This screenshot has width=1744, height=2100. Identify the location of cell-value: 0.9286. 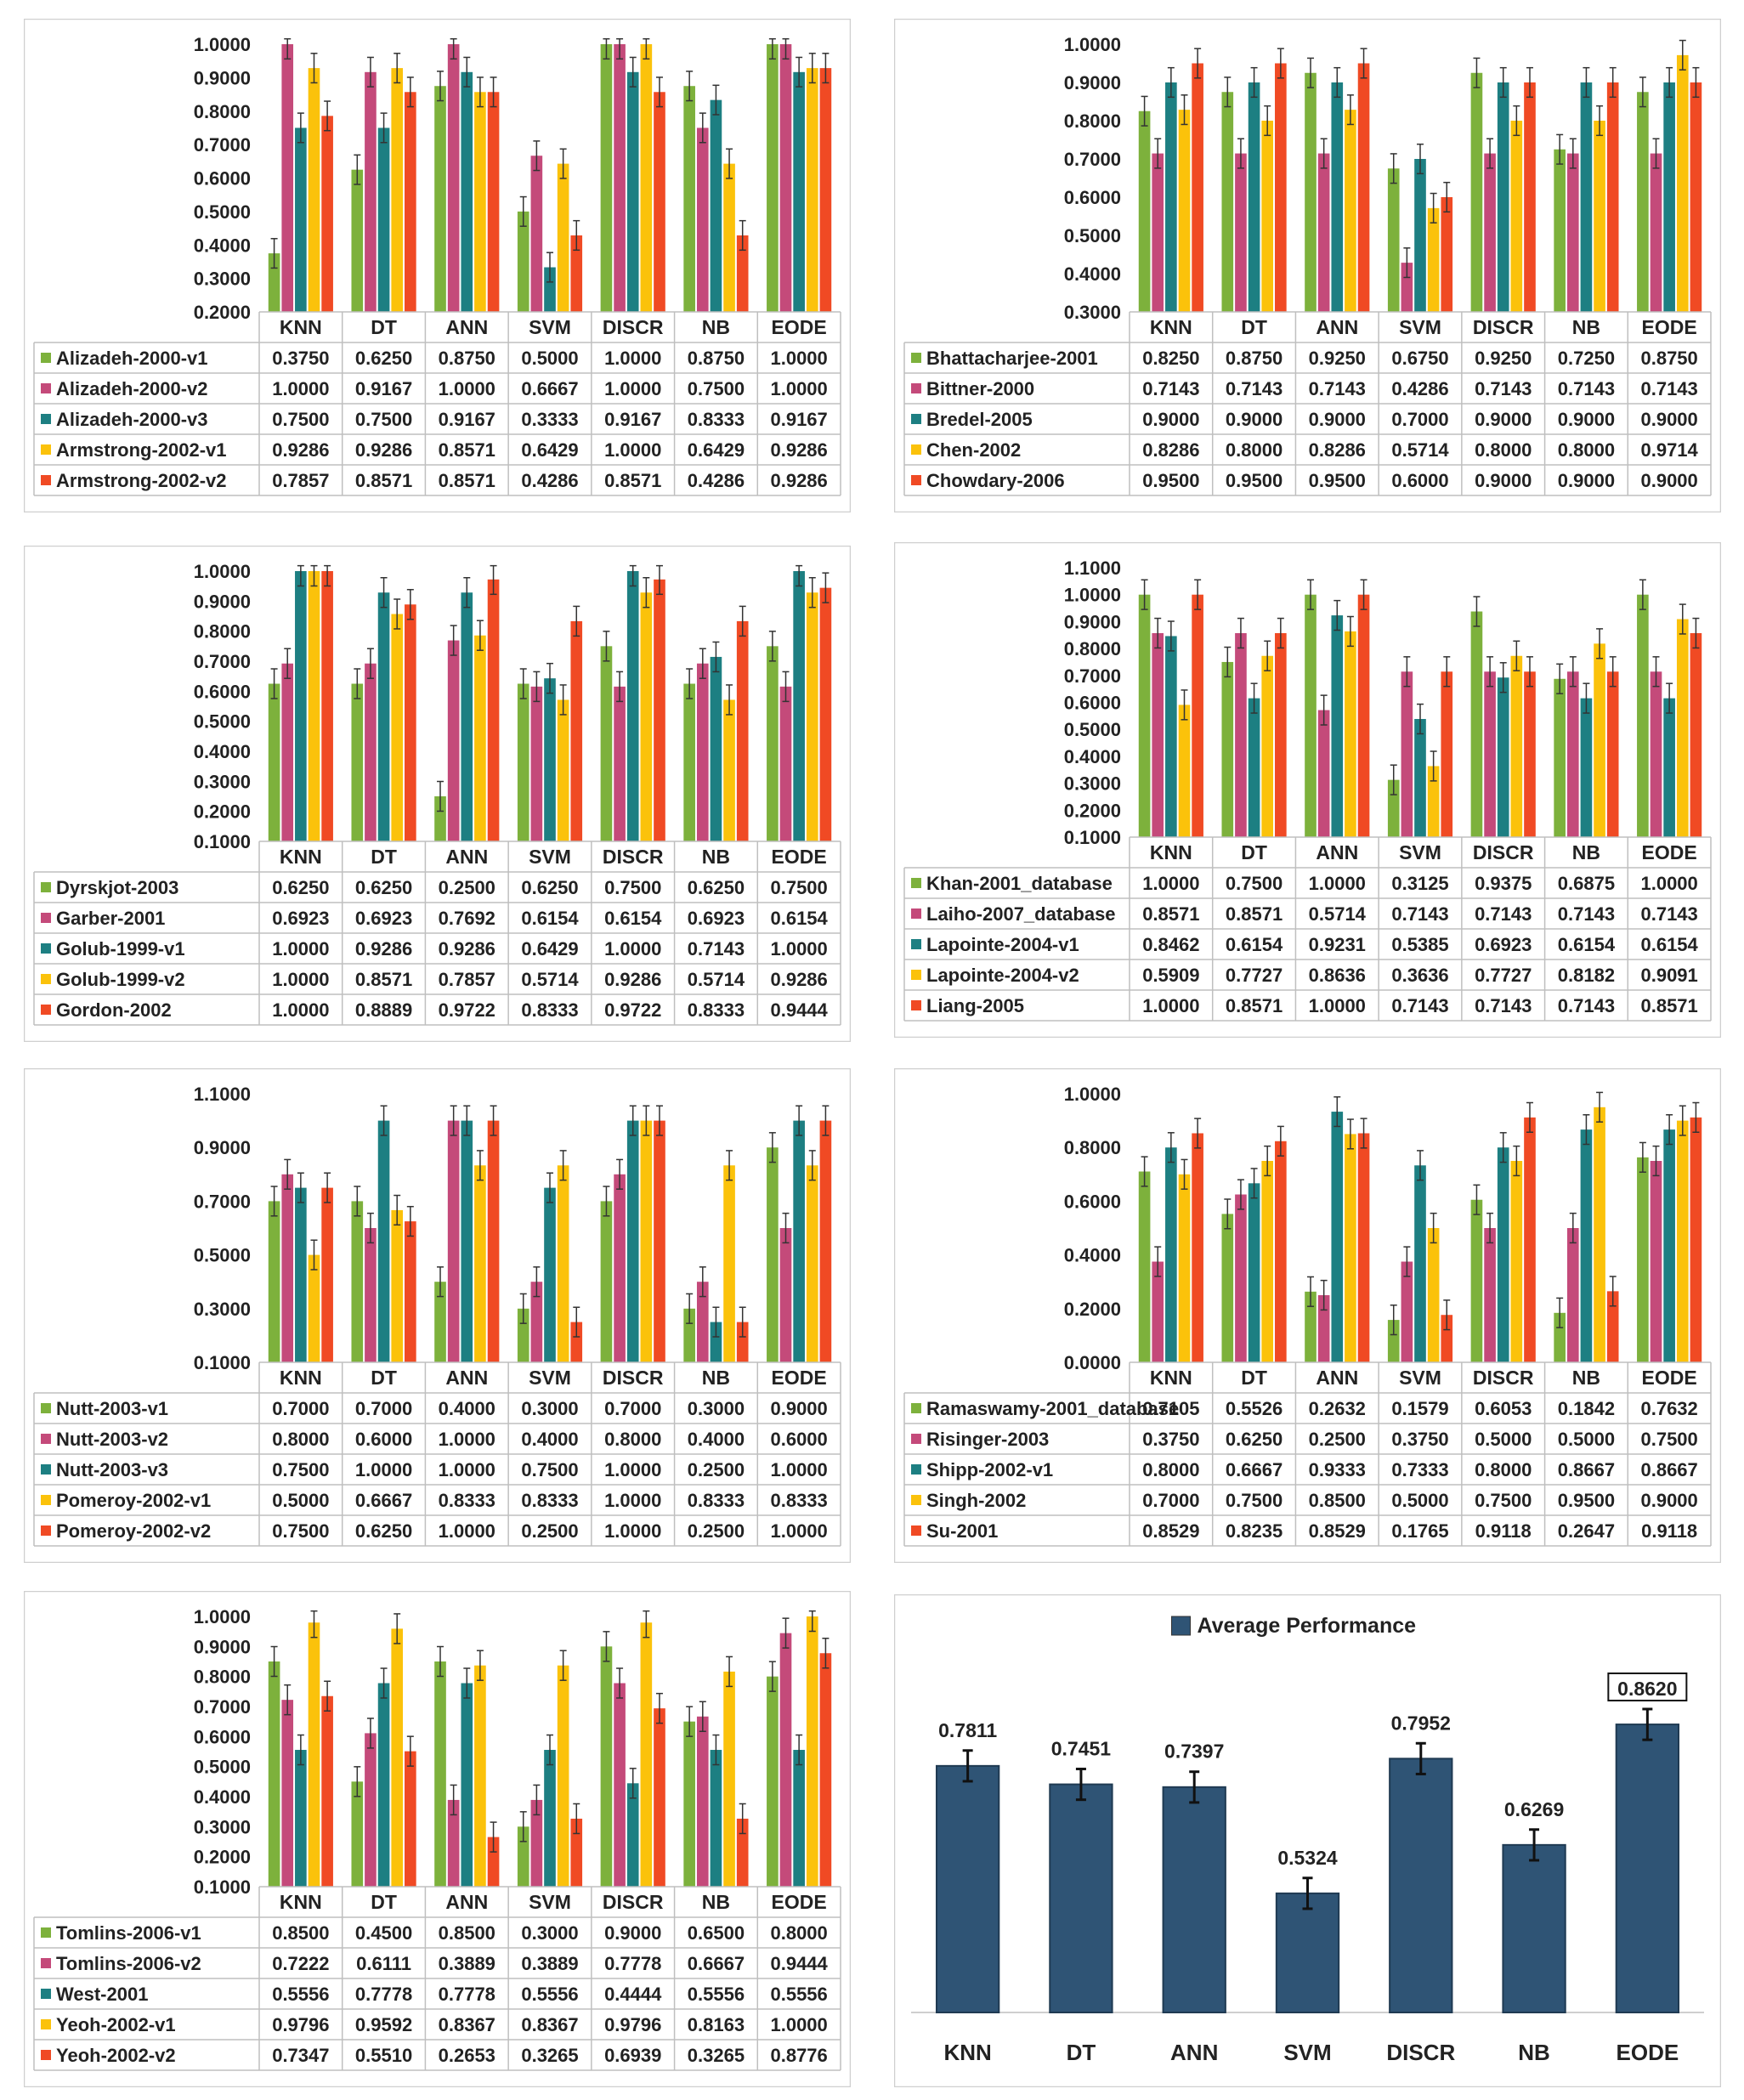
(300, 450).